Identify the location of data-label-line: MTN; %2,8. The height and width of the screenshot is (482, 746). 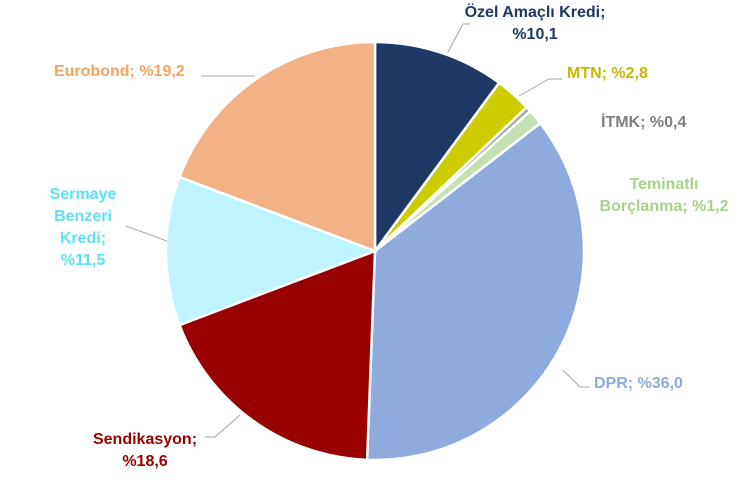
(607, 73).